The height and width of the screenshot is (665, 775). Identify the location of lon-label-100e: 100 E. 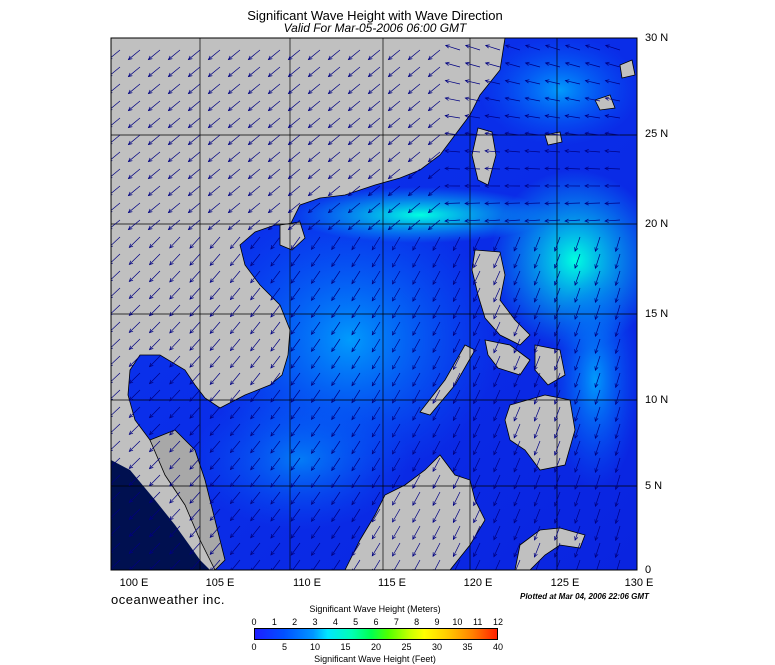
(134, 583).